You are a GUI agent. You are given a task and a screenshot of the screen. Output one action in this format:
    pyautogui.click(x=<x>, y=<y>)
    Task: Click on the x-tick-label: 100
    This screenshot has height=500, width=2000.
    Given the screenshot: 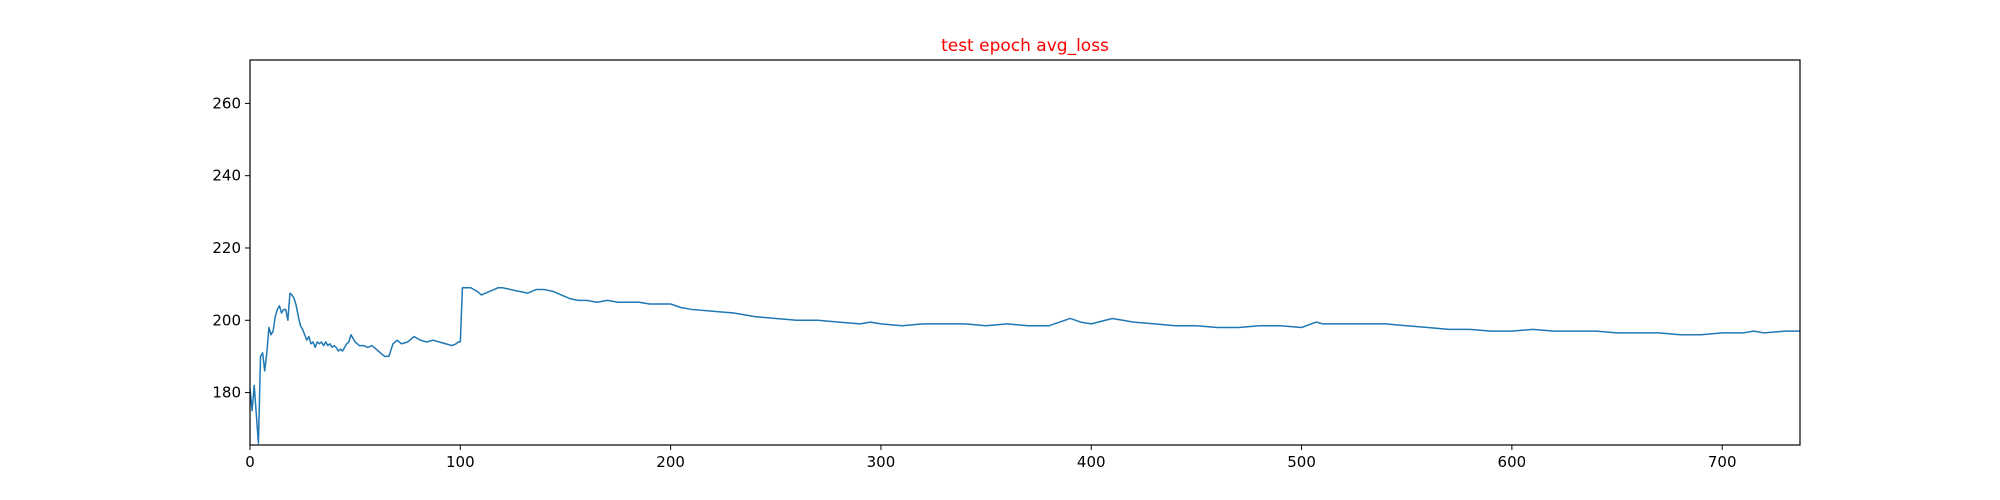 What is the action you would take?
    pyautogui.click(x=460, y=462)
    